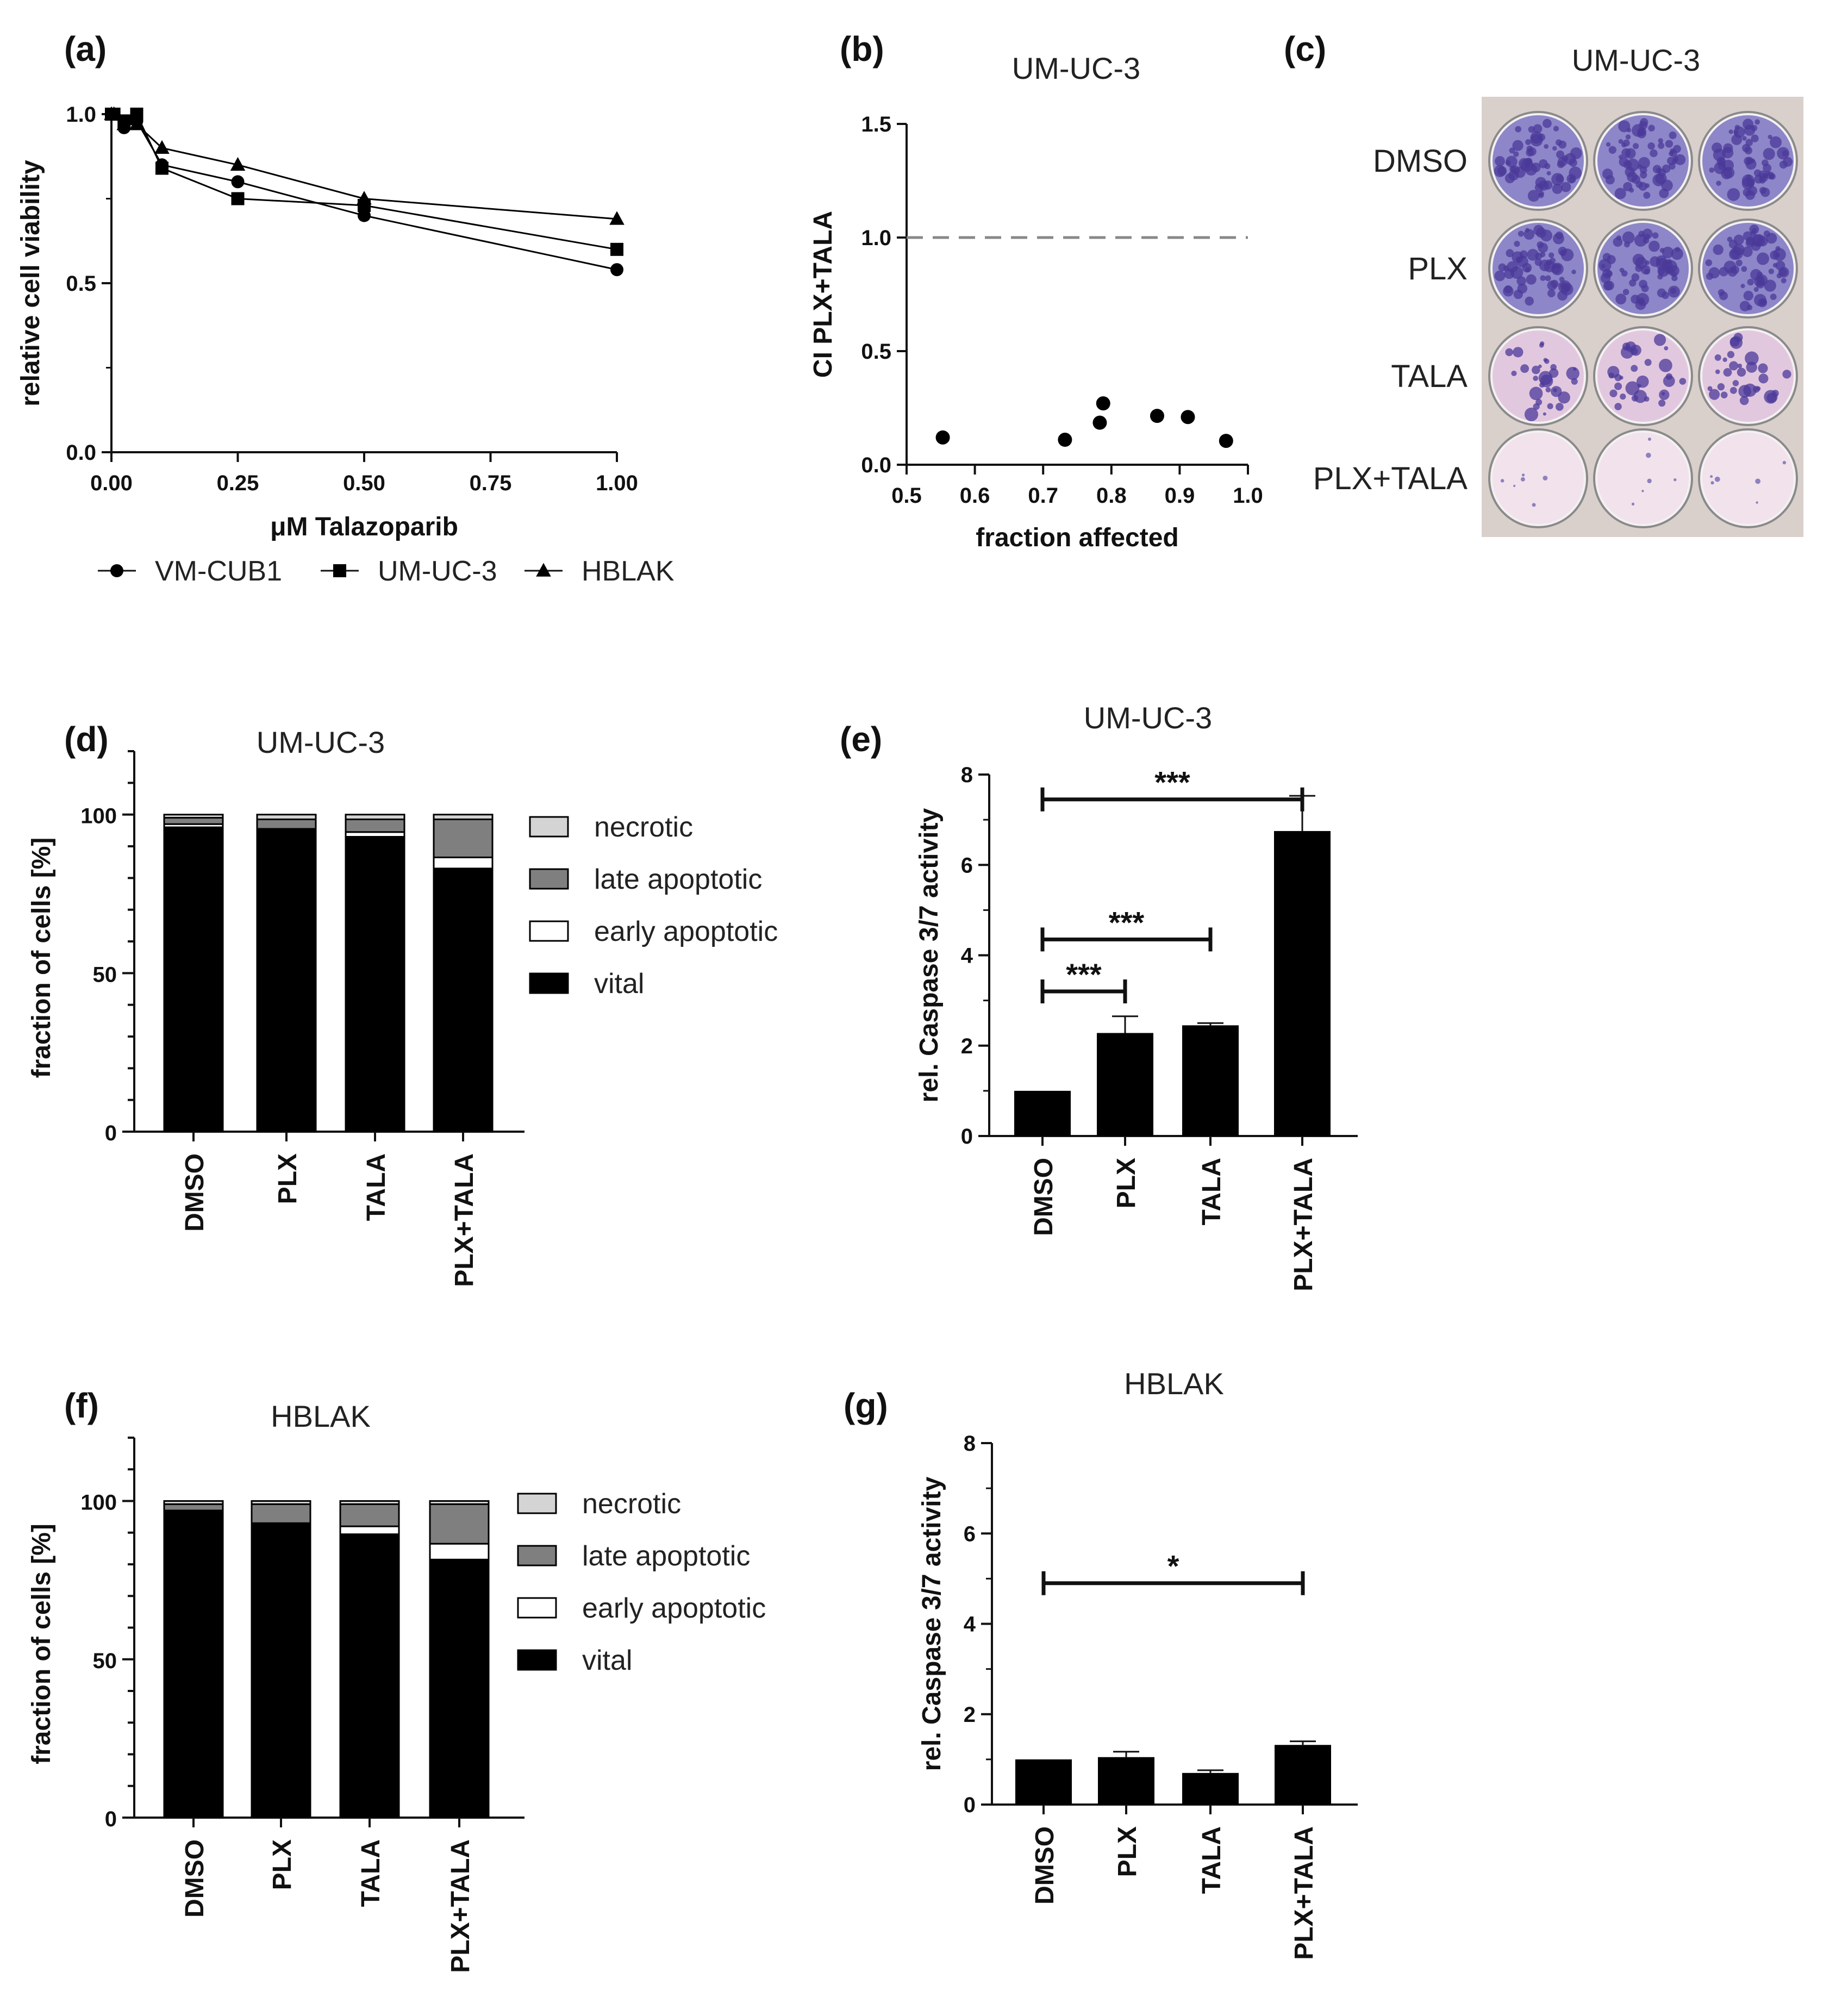 The width and height of the screenshot is (1842, 2016). What do you see at coordinates (678, 879) in the screenshot?
I see `legend-label-late-apoptotic: late apoptotic` at bounding box center [678, 879].